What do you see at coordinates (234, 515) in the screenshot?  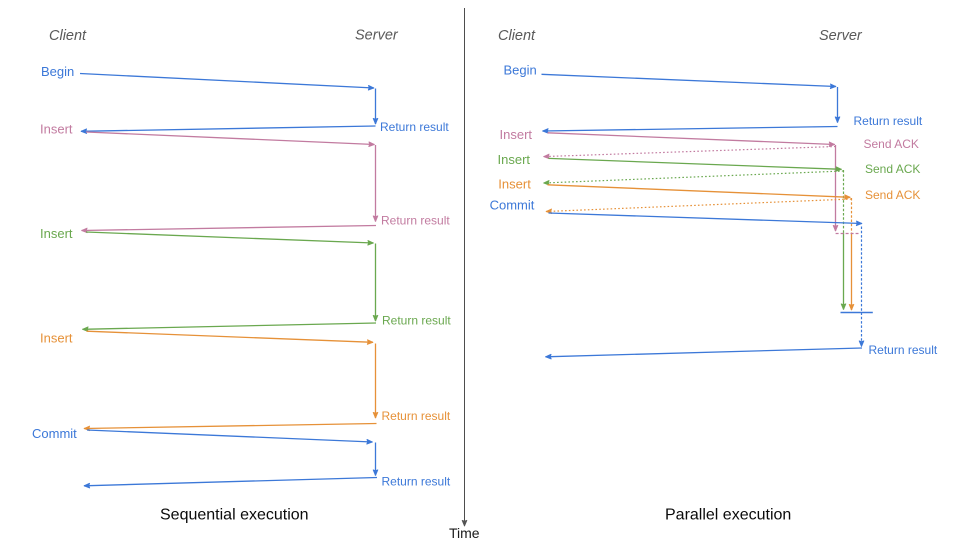 I see `svg-text: Sequential execution` at bounding box center [234, 515].